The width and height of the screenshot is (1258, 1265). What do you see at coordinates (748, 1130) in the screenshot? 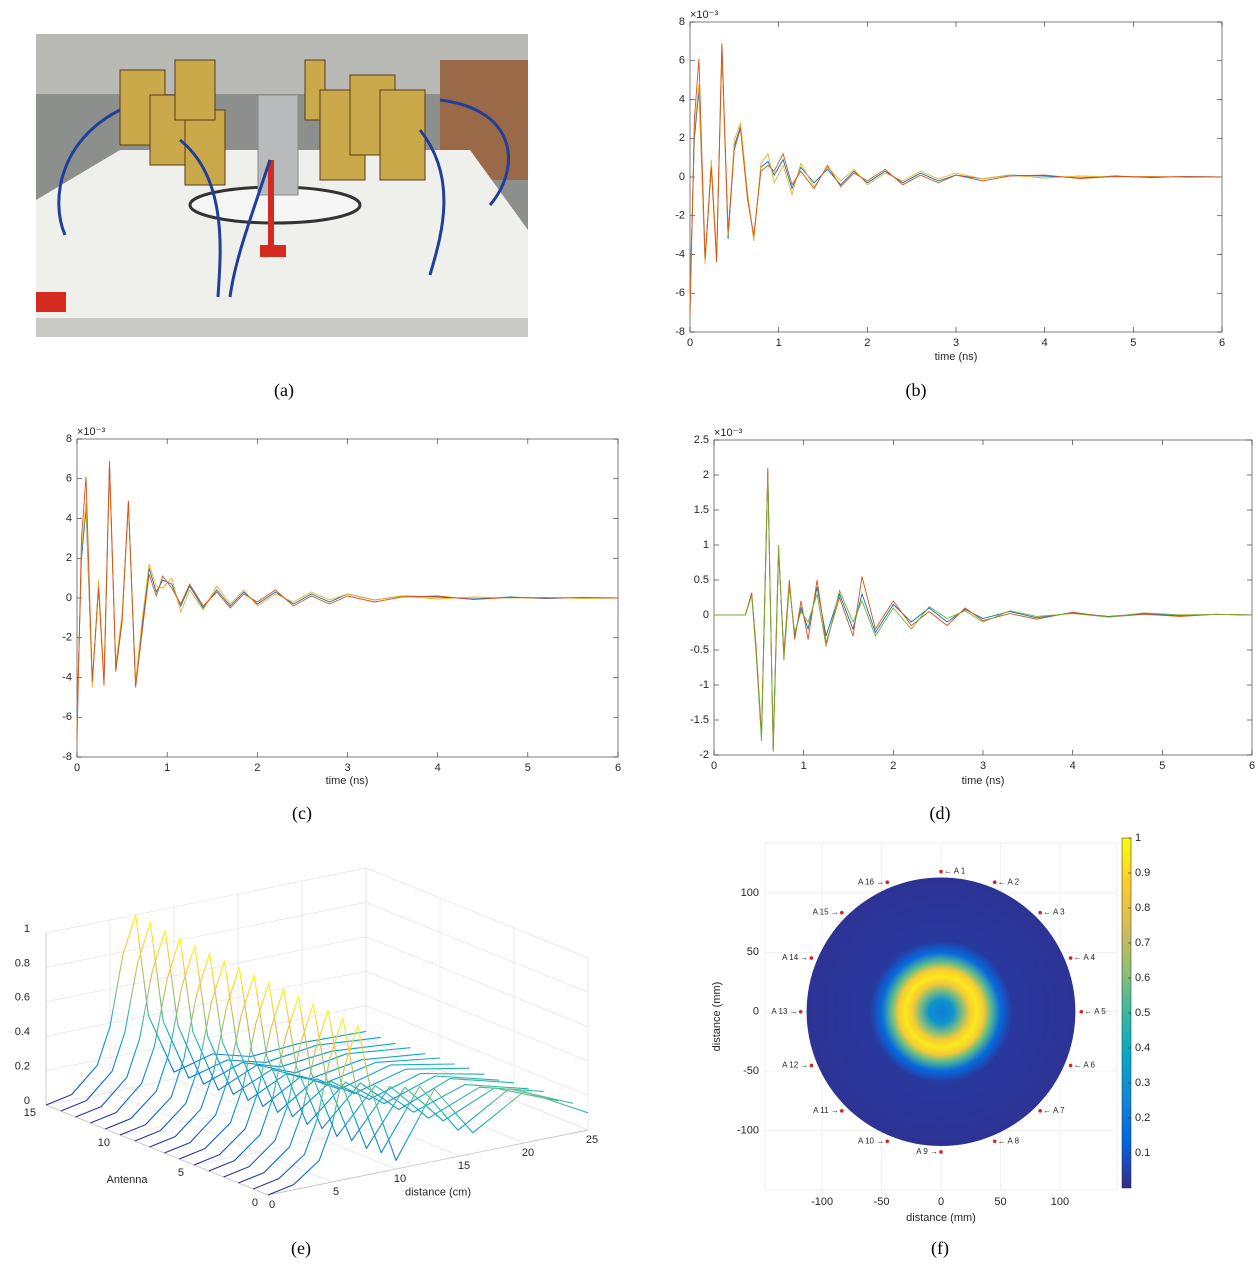
I see `y-tick-label: -100` at bounding box center [748, 1130].